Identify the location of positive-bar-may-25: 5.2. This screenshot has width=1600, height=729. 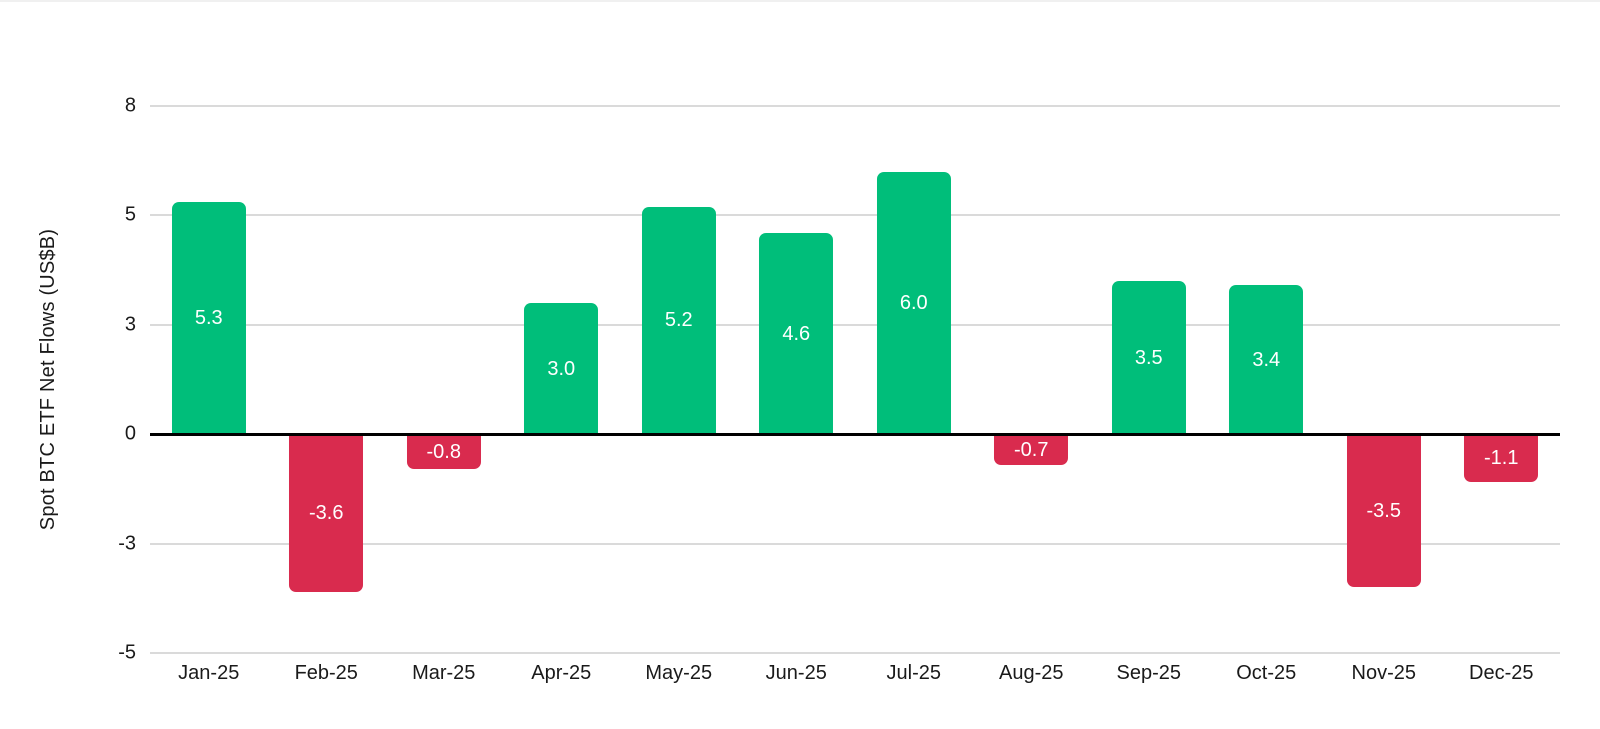
(678, 320).